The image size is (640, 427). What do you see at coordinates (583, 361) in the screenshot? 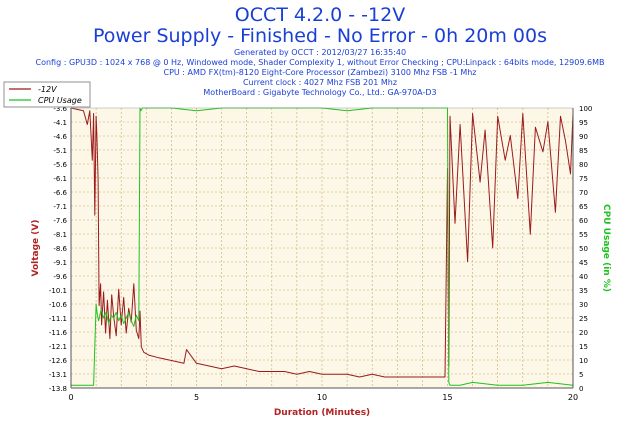
I see `y-right-tick-label: 10` at bounding box center [583, 361].